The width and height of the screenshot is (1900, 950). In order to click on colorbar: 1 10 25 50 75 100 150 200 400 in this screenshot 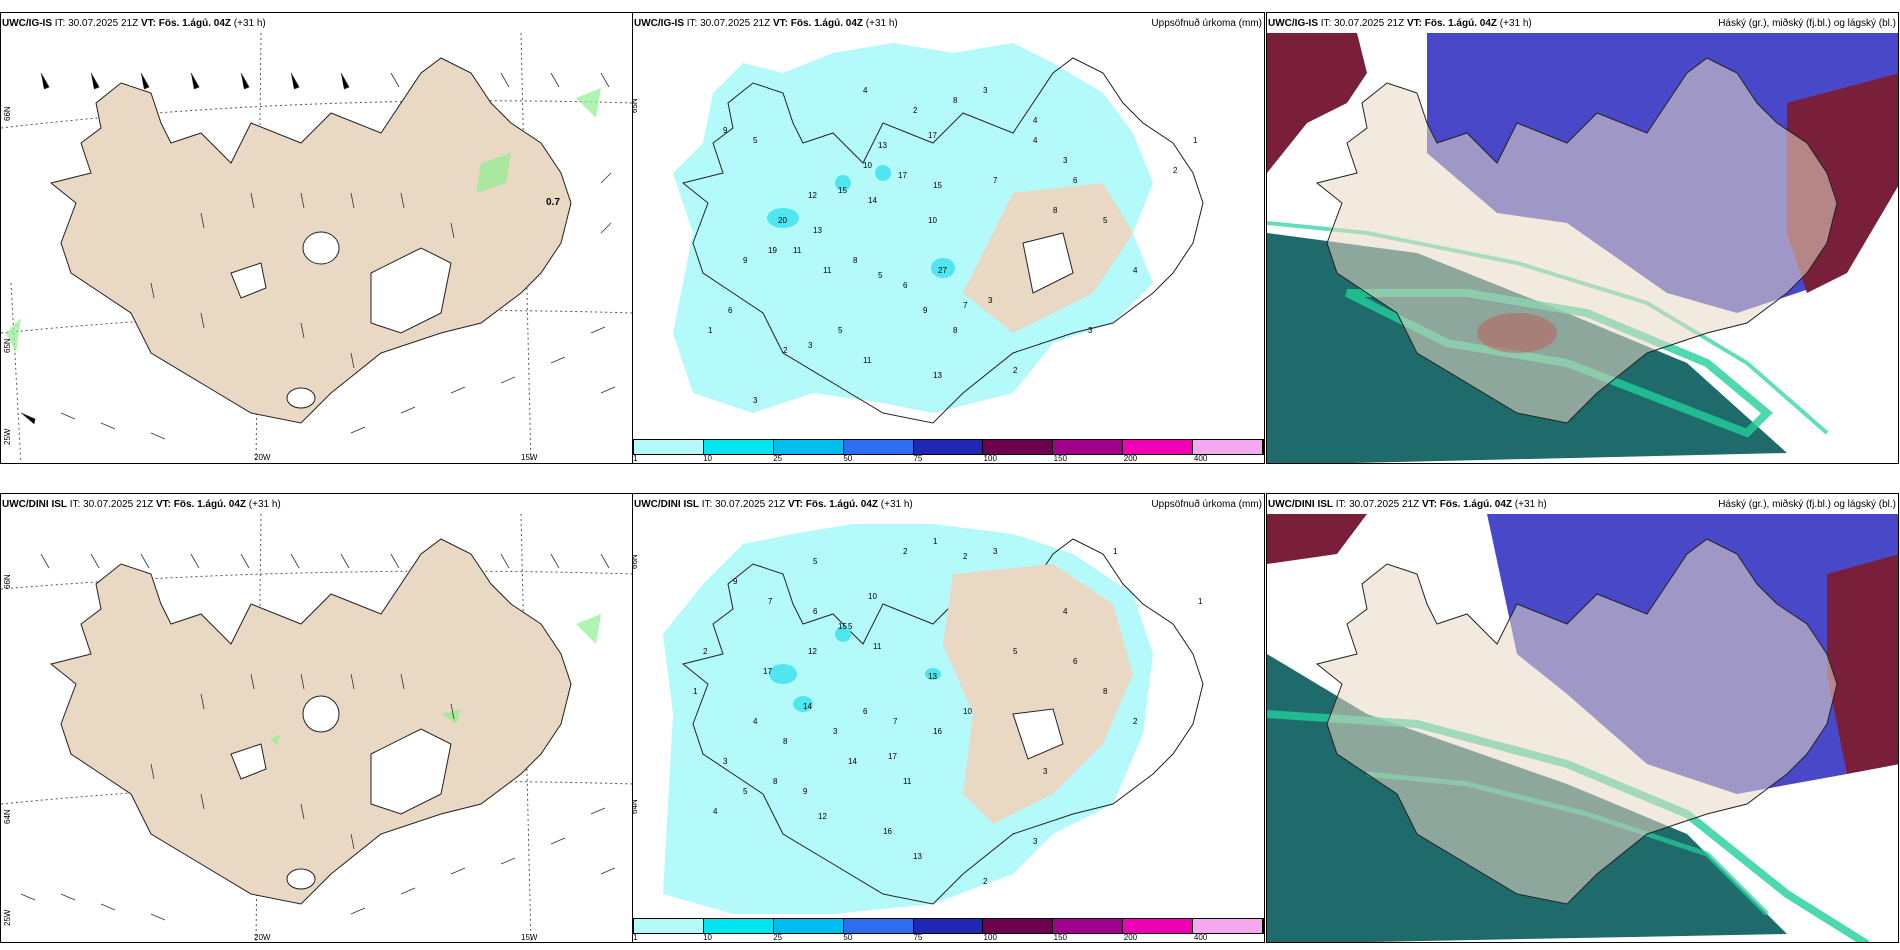, I will do `click(948, 930)`.